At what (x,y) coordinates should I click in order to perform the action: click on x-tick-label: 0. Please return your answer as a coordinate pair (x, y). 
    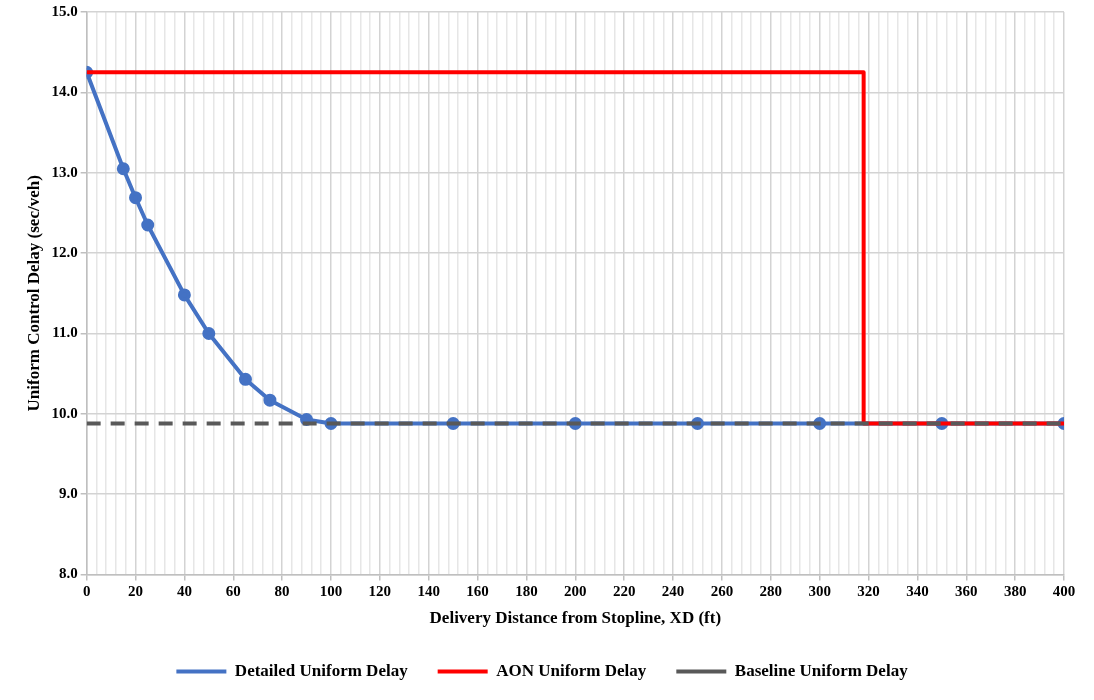
    Looking at the image, I should click on (86, 591).